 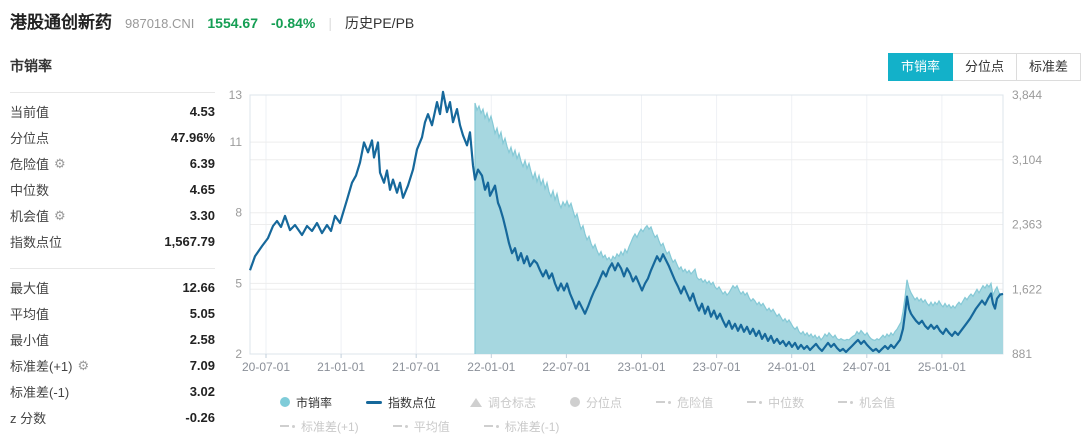 What do you see at coordinates (400, 426) in the screenshot?
I see `mean-marker-icon` at bounding box center [400, 426].